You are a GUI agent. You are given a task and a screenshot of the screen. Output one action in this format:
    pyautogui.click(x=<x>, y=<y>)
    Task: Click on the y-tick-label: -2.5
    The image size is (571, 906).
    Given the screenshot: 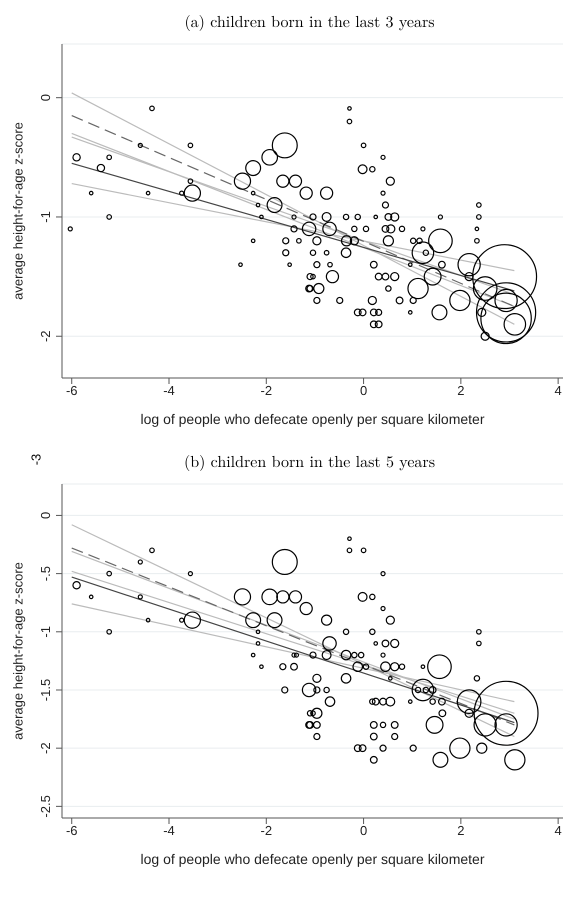 What is the action you would take?
    pyautogui.click(x=45, y=806)
    